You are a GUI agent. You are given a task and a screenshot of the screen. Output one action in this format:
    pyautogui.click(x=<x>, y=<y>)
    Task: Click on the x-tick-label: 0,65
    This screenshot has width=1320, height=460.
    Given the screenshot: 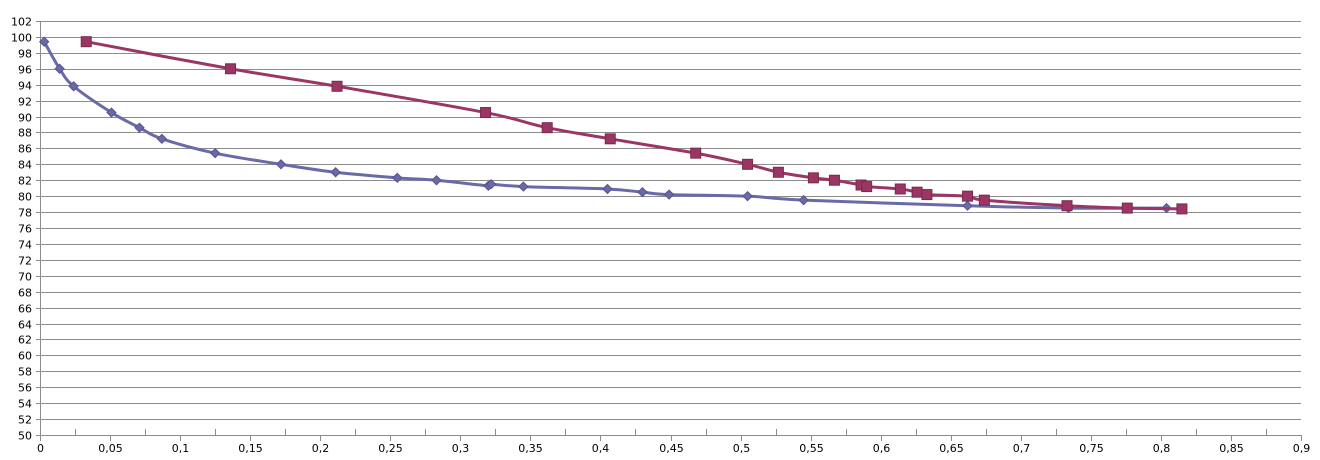 What is the action you would take?
    pyautogui.click(x=951, y=448)
    